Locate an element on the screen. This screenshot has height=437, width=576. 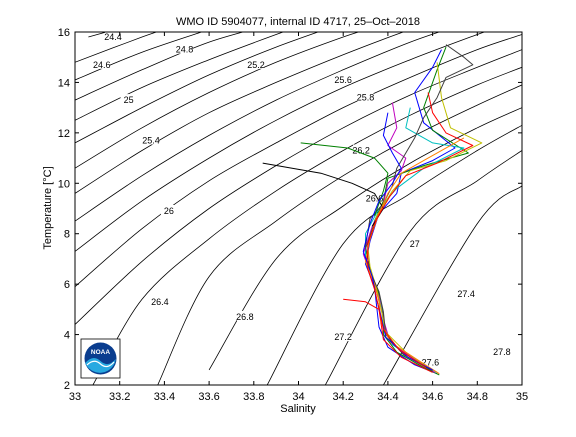
y-tick-label: 2 is located at coordinates (67, 386).